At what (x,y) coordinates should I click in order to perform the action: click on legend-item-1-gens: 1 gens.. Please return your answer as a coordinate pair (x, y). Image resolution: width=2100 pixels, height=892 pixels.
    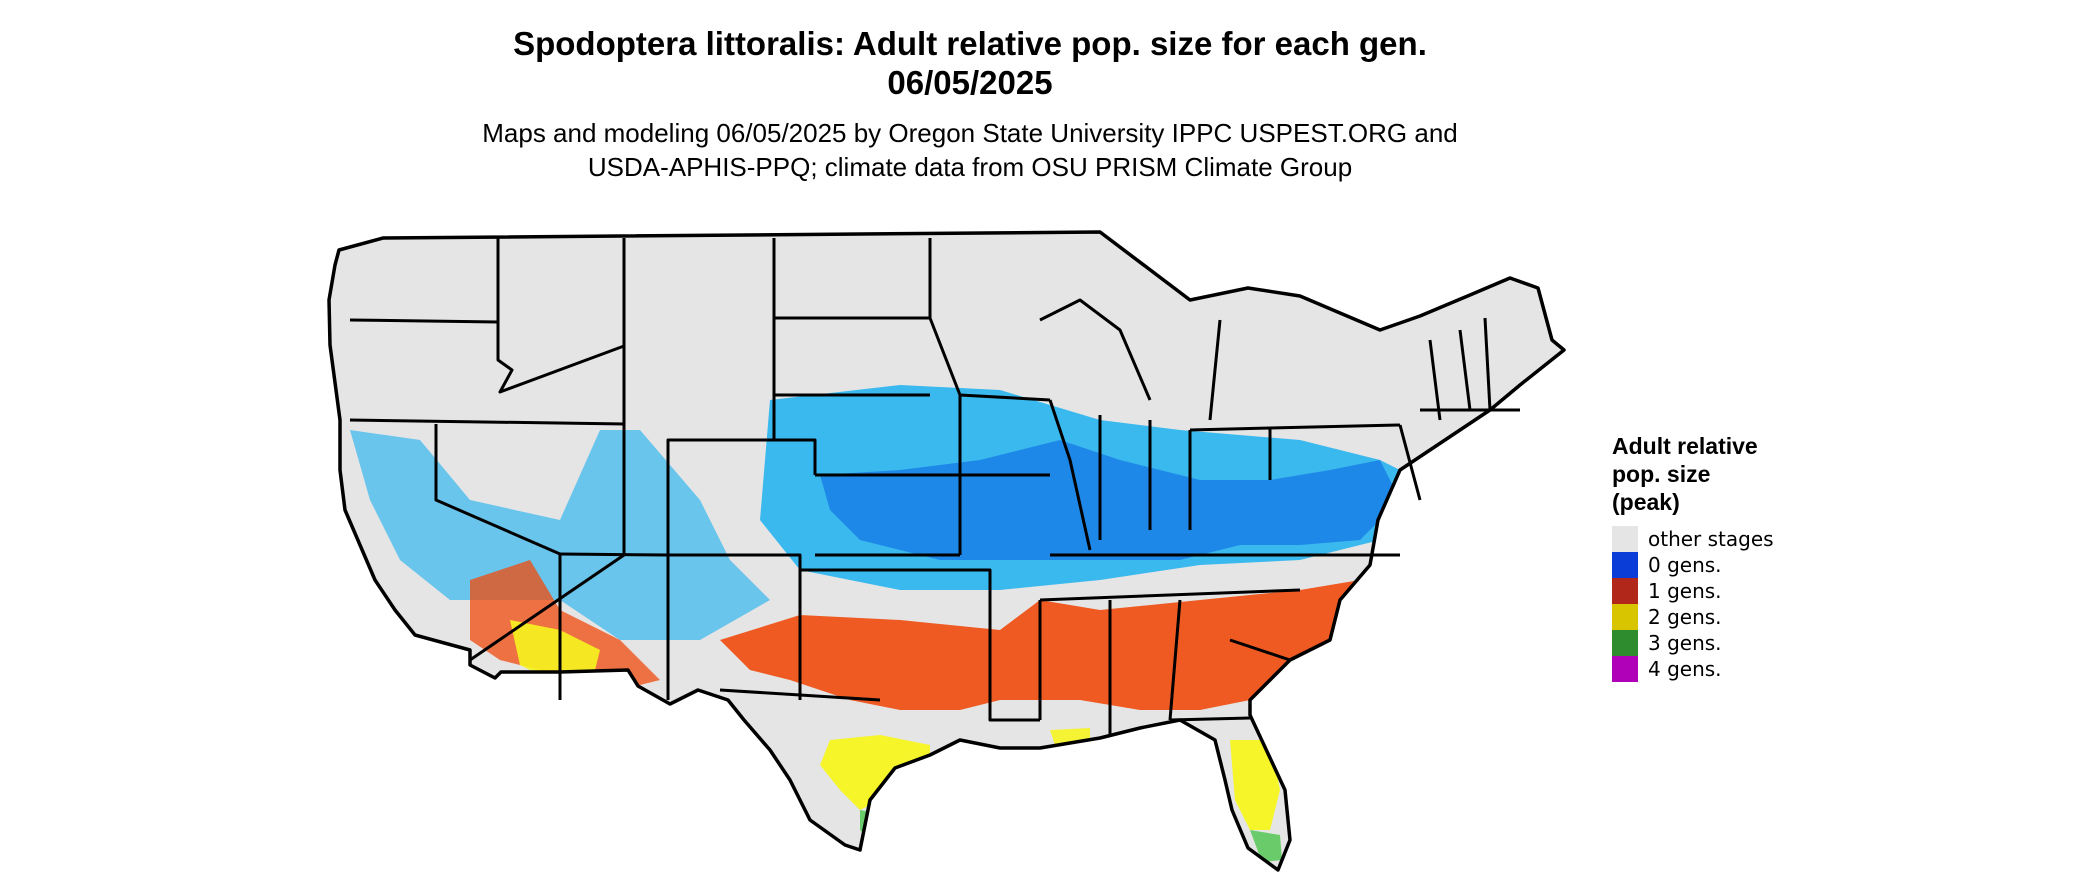
    Looking at the image, I should click on (1693, 591).